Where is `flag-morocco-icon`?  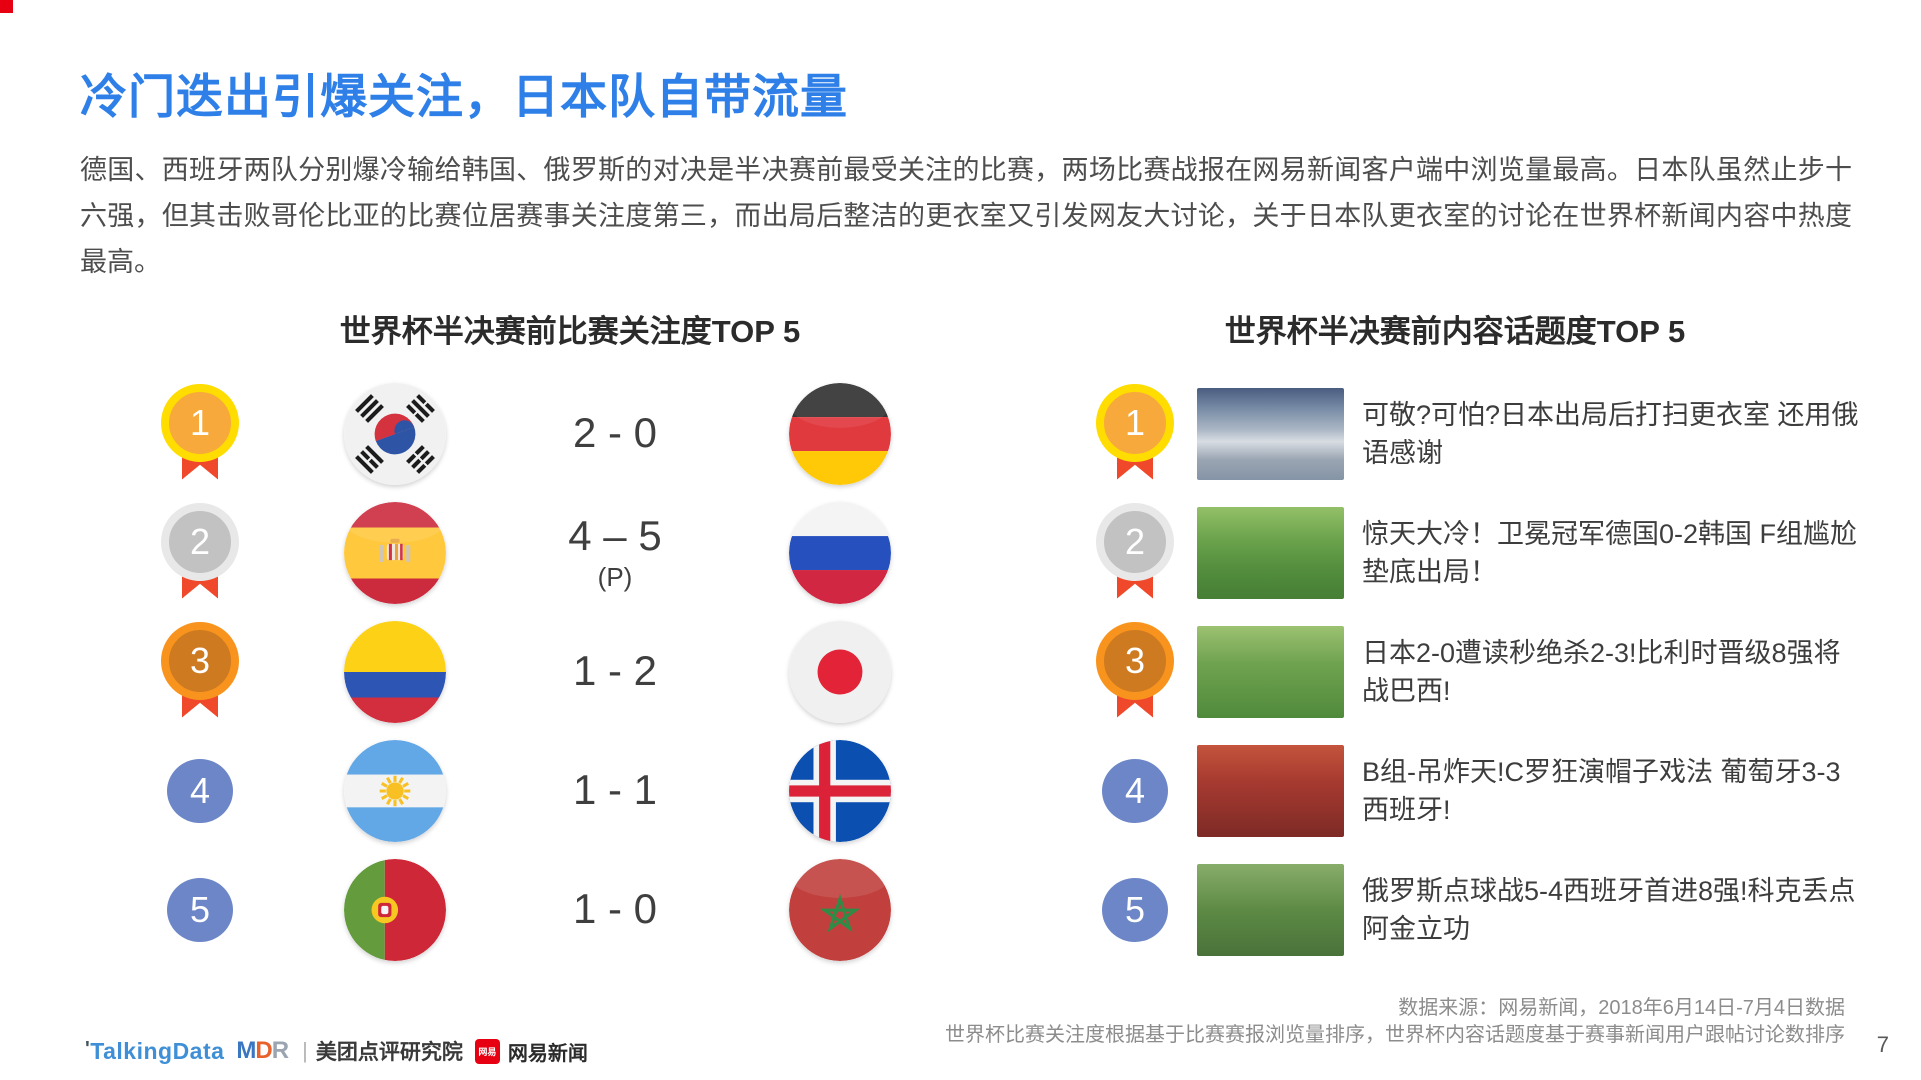
flag-morocco-icon is located at coordinates (840, 909).